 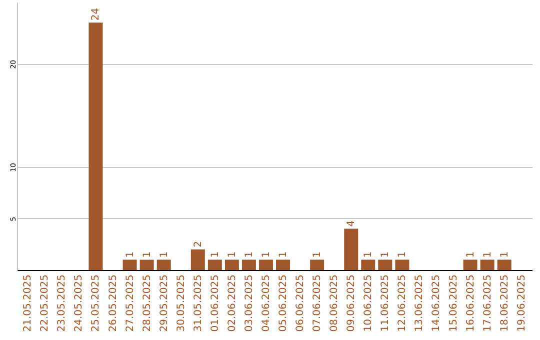 What do you see at coordinates (62, 303) in the screenshot?
I see `x-tick-label: 23.05.2025` at bounding box center [62, 303].